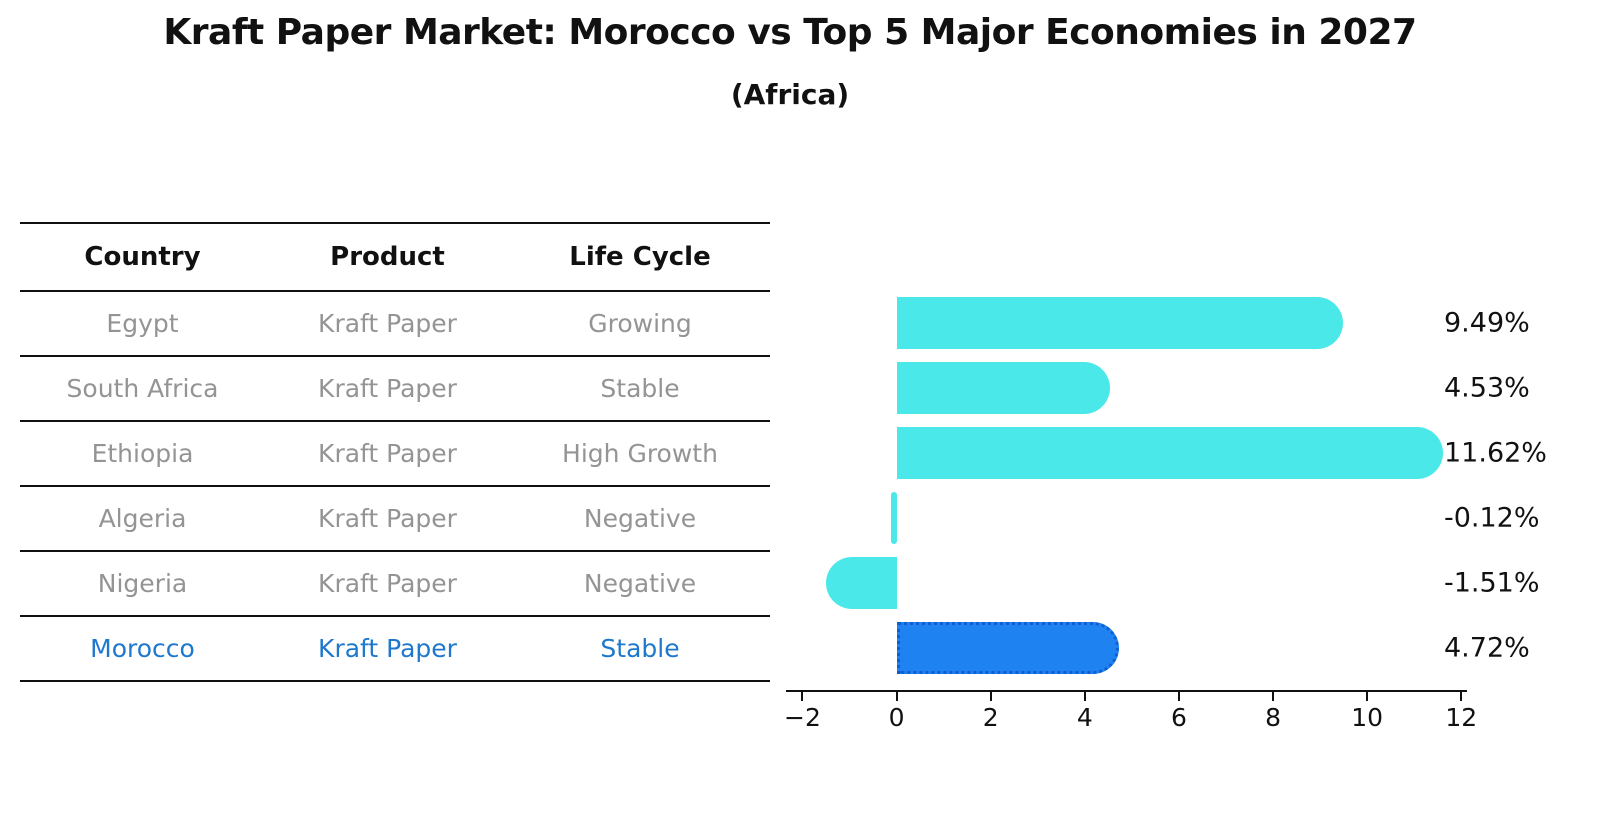 Image resolution: width=1604 pixels, height=823 pixels. Describe the element at coordinates (1487, 387) in the screenshot. I see `bar-value-label-south-africa: 4.53%` at that location.